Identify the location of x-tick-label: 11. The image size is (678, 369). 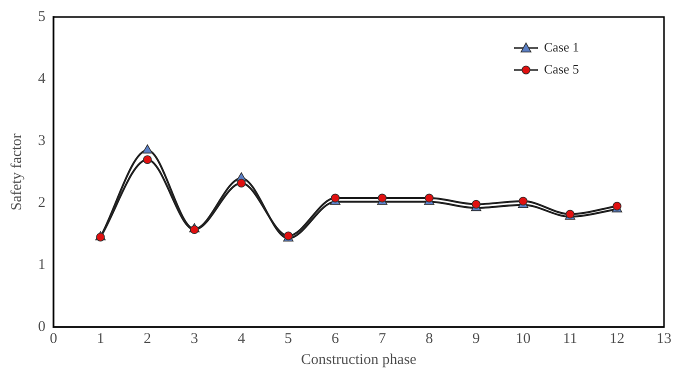
(570, 338).